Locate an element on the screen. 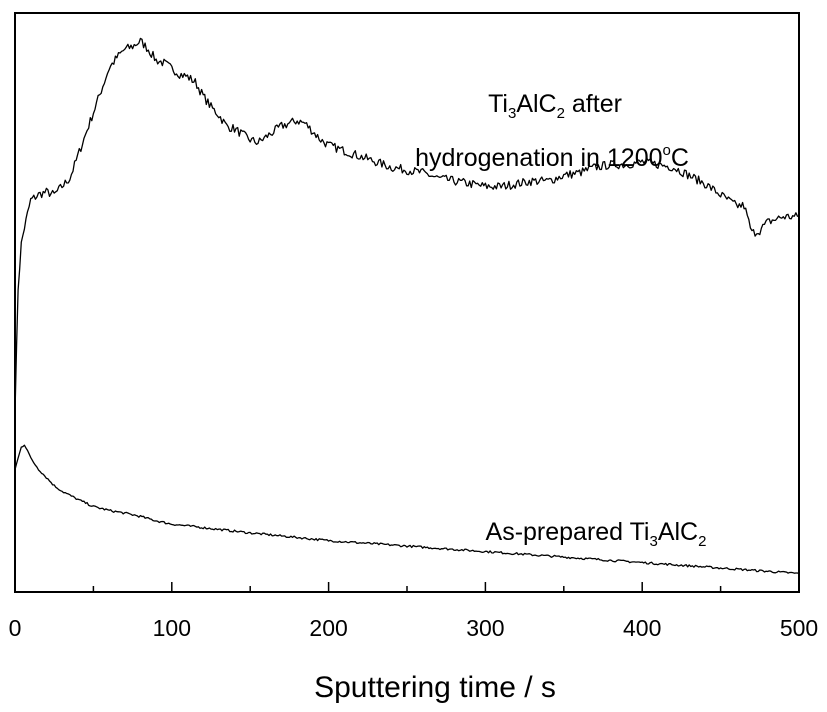  x-tick-label: 500 is located at coordinates (799, 628).